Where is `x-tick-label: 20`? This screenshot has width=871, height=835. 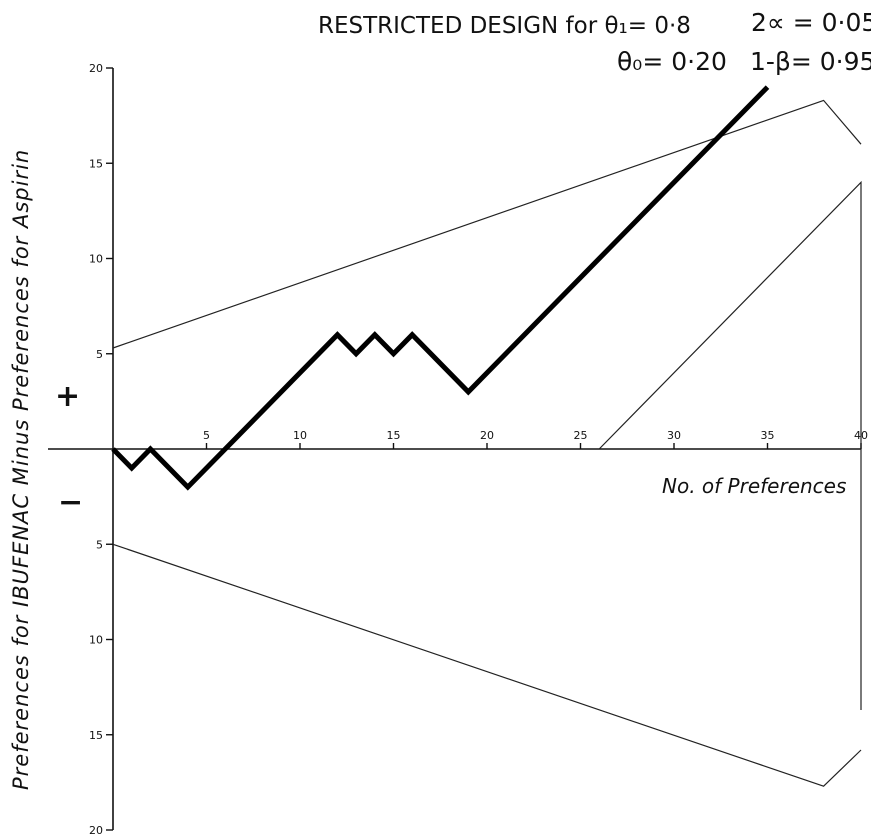
x-tick-label: 20 is located at coordinates (487, 435).